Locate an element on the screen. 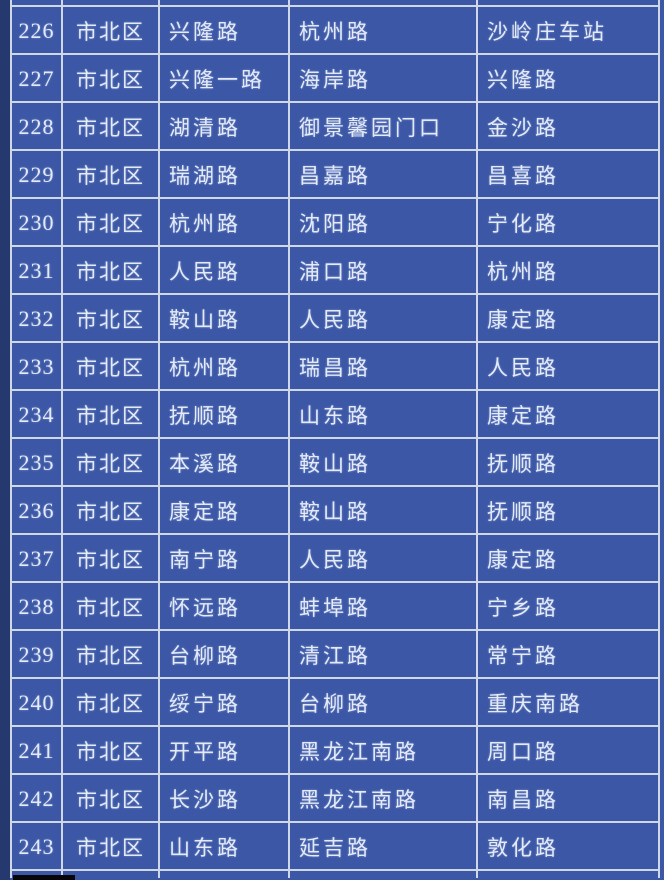 This screenshot has width=664, height=880. cross-street-2-cell: 敦化路 is located at coordinates (568, 846).